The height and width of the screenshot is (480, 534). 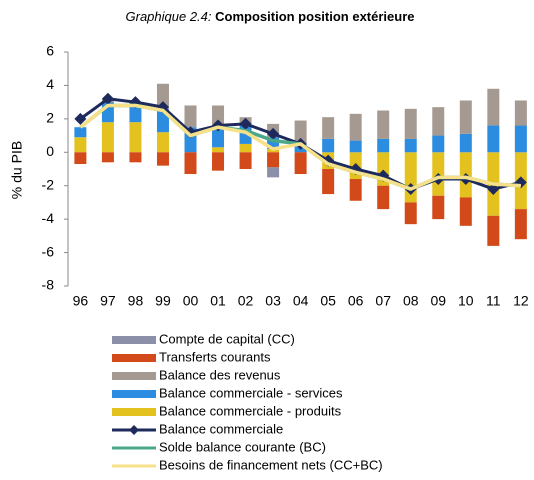 I want to click on y-axis-label: % du PIB, so click(x=17, y=170).